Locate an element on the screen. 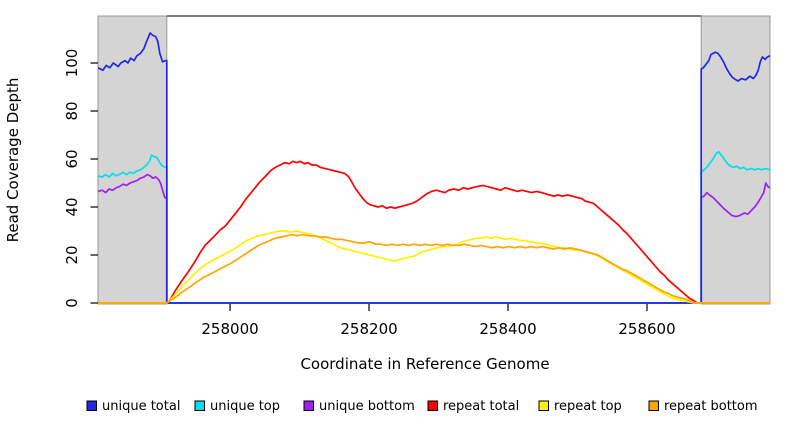 The width and height of the screenshot is (792, 432). y-tick-label: 40 is located at coordinates (72, 206).